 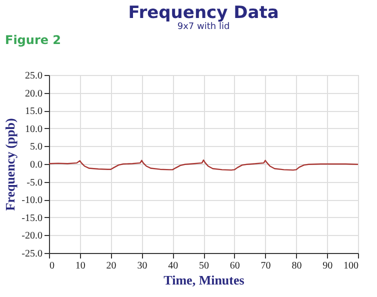 I want to click on y-tick-label: 0.0, so click(x=36, y=165).